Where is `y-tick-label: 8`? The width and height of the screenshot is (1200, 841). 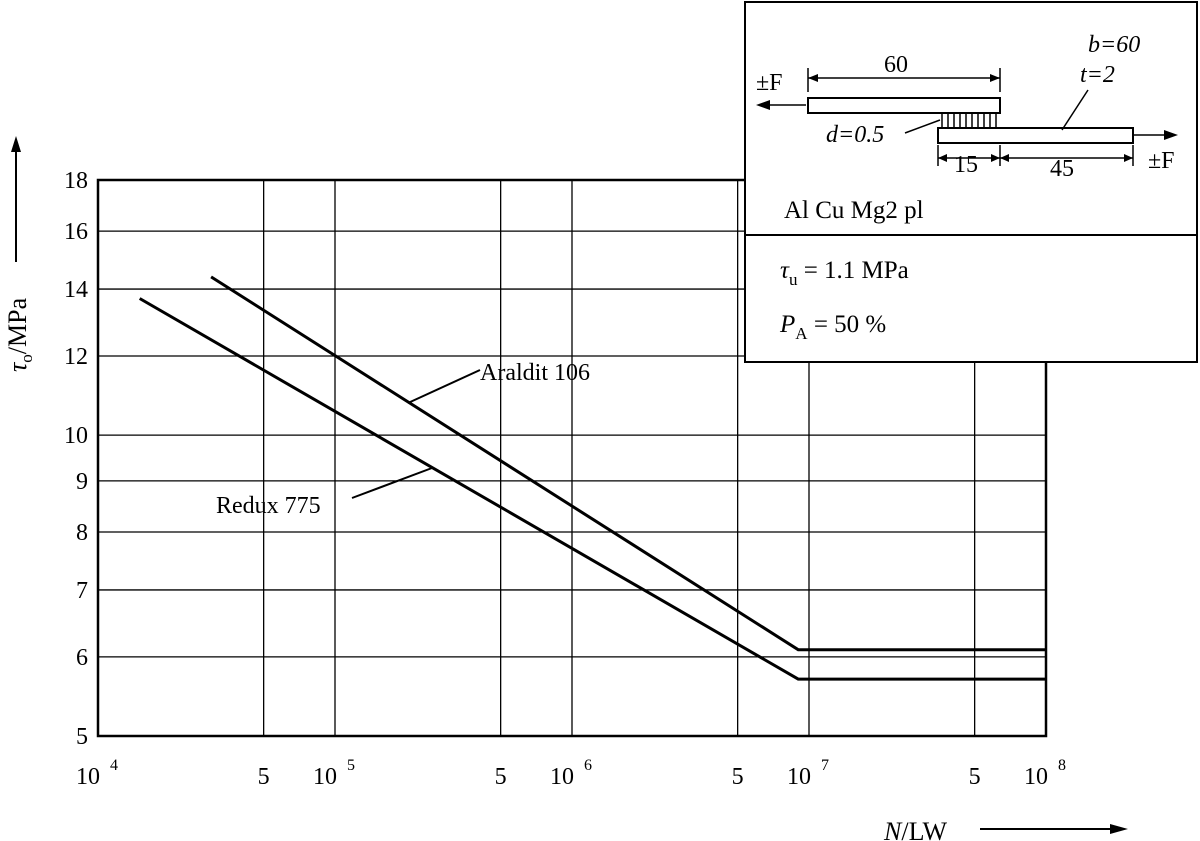 y-tick-label: 8 is located at coordinates (82, 533).